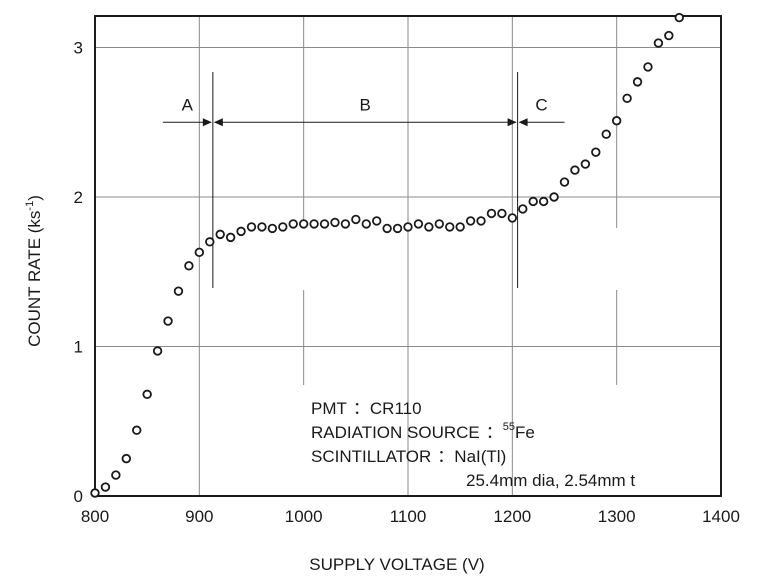  What do you see at coordinates (408, 456) in the screenshot?
I see `annotation-line-scintillator: SCINTILLATOR ：NaI(Tl)` at bounding box center [408, 456].